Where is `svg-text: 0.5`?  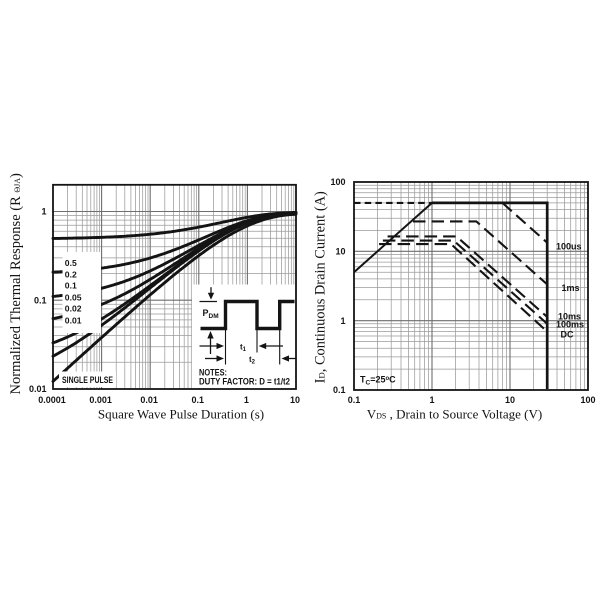
svg-text: 0.5 is located at coordinates (71, 263).